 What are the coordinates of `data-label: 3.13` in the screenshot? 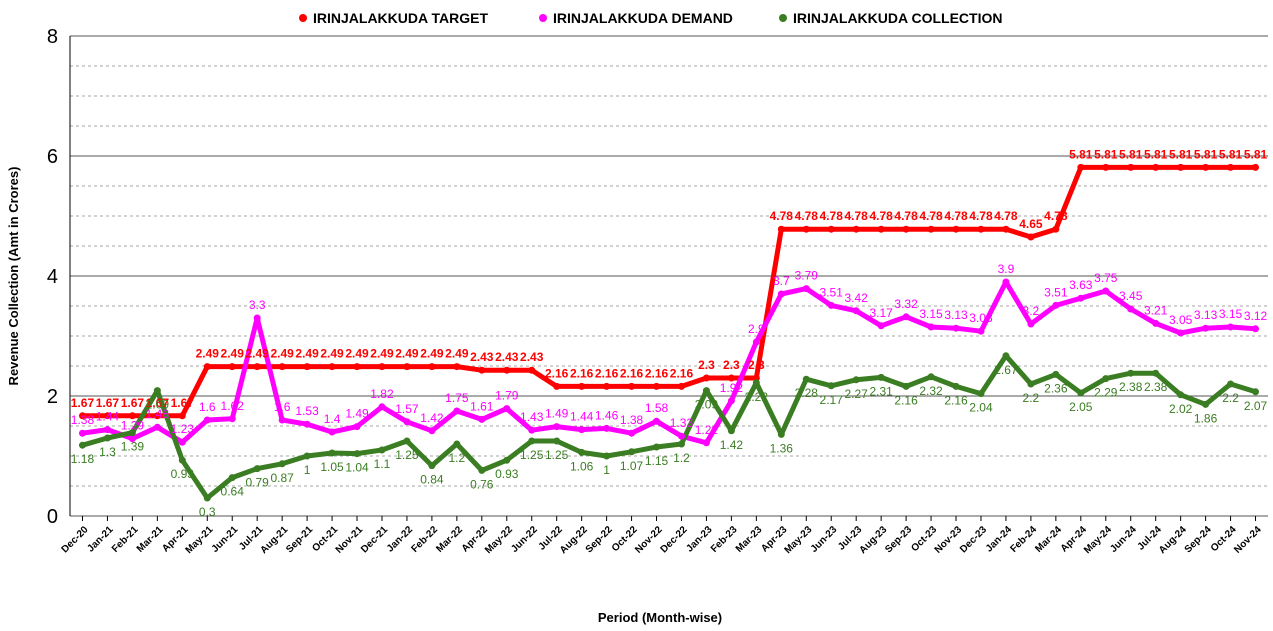 It's located at (1206, 315).